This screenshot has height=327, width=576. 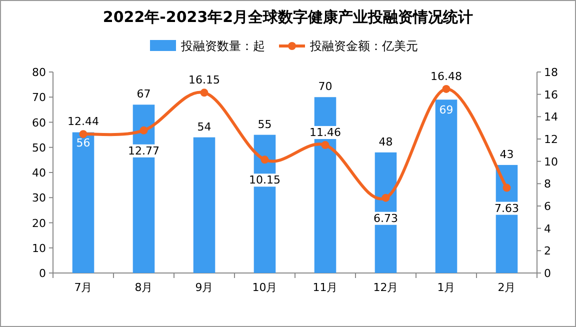 I want to click on x-tick-label: 11月, so click(x=325, y=287).